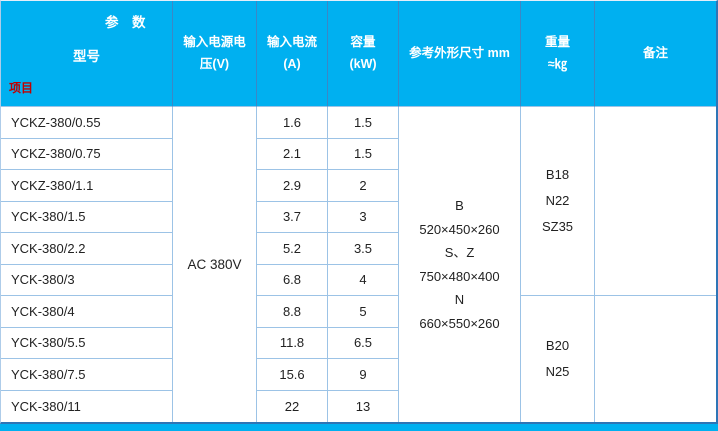 The width and height of the screenshot is (718, 431). What do you see at coordinates (363, 63) in the screenshot?
I see `header-line: (kW)` at bounding box center [363, 63].